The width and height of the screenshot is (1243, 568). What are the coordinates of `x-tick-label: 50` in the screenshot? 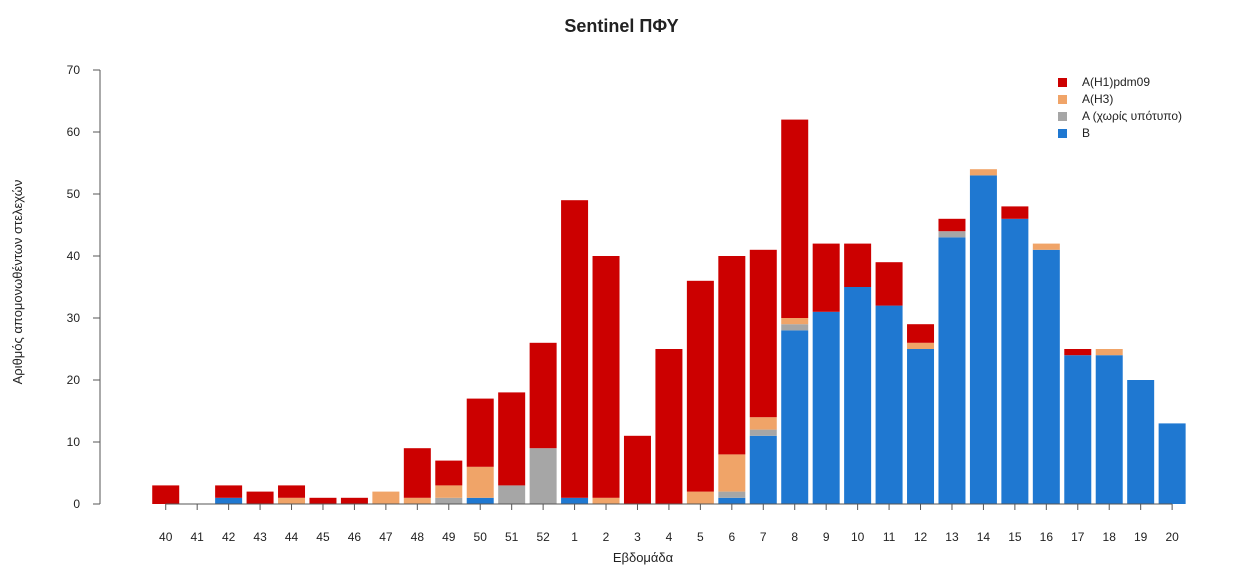 It's located at (481, 537).